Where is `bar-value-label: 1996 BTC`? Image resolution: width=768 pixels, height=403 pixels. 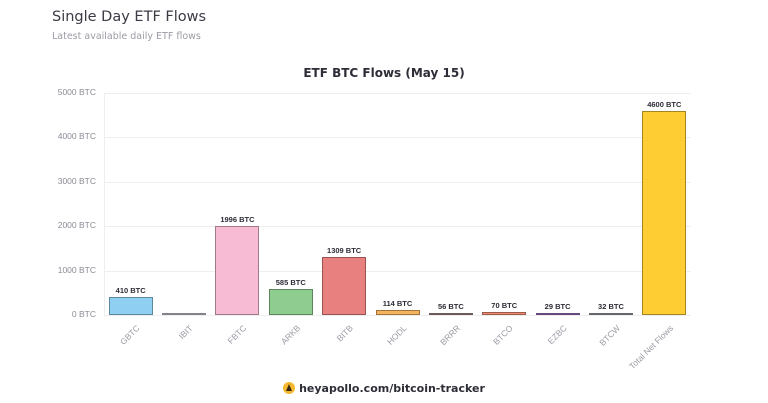
bar-value-label: 1996 BTC is located at coordinates (237, 220).